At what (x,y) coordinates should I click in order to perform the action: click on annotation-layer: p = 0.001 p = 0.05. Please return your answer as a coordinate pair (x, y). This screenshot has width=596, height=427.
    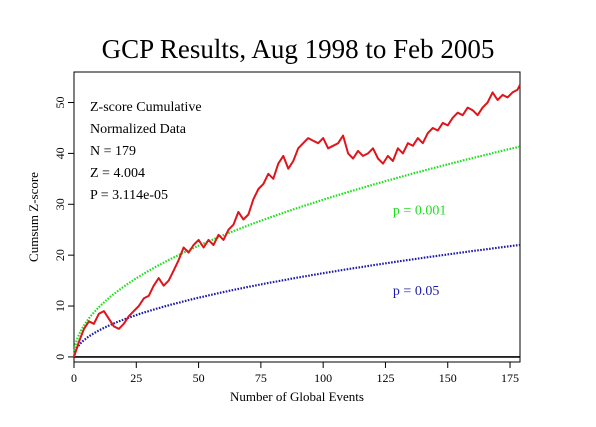
    Looking at the image, I should click on (419, 250).